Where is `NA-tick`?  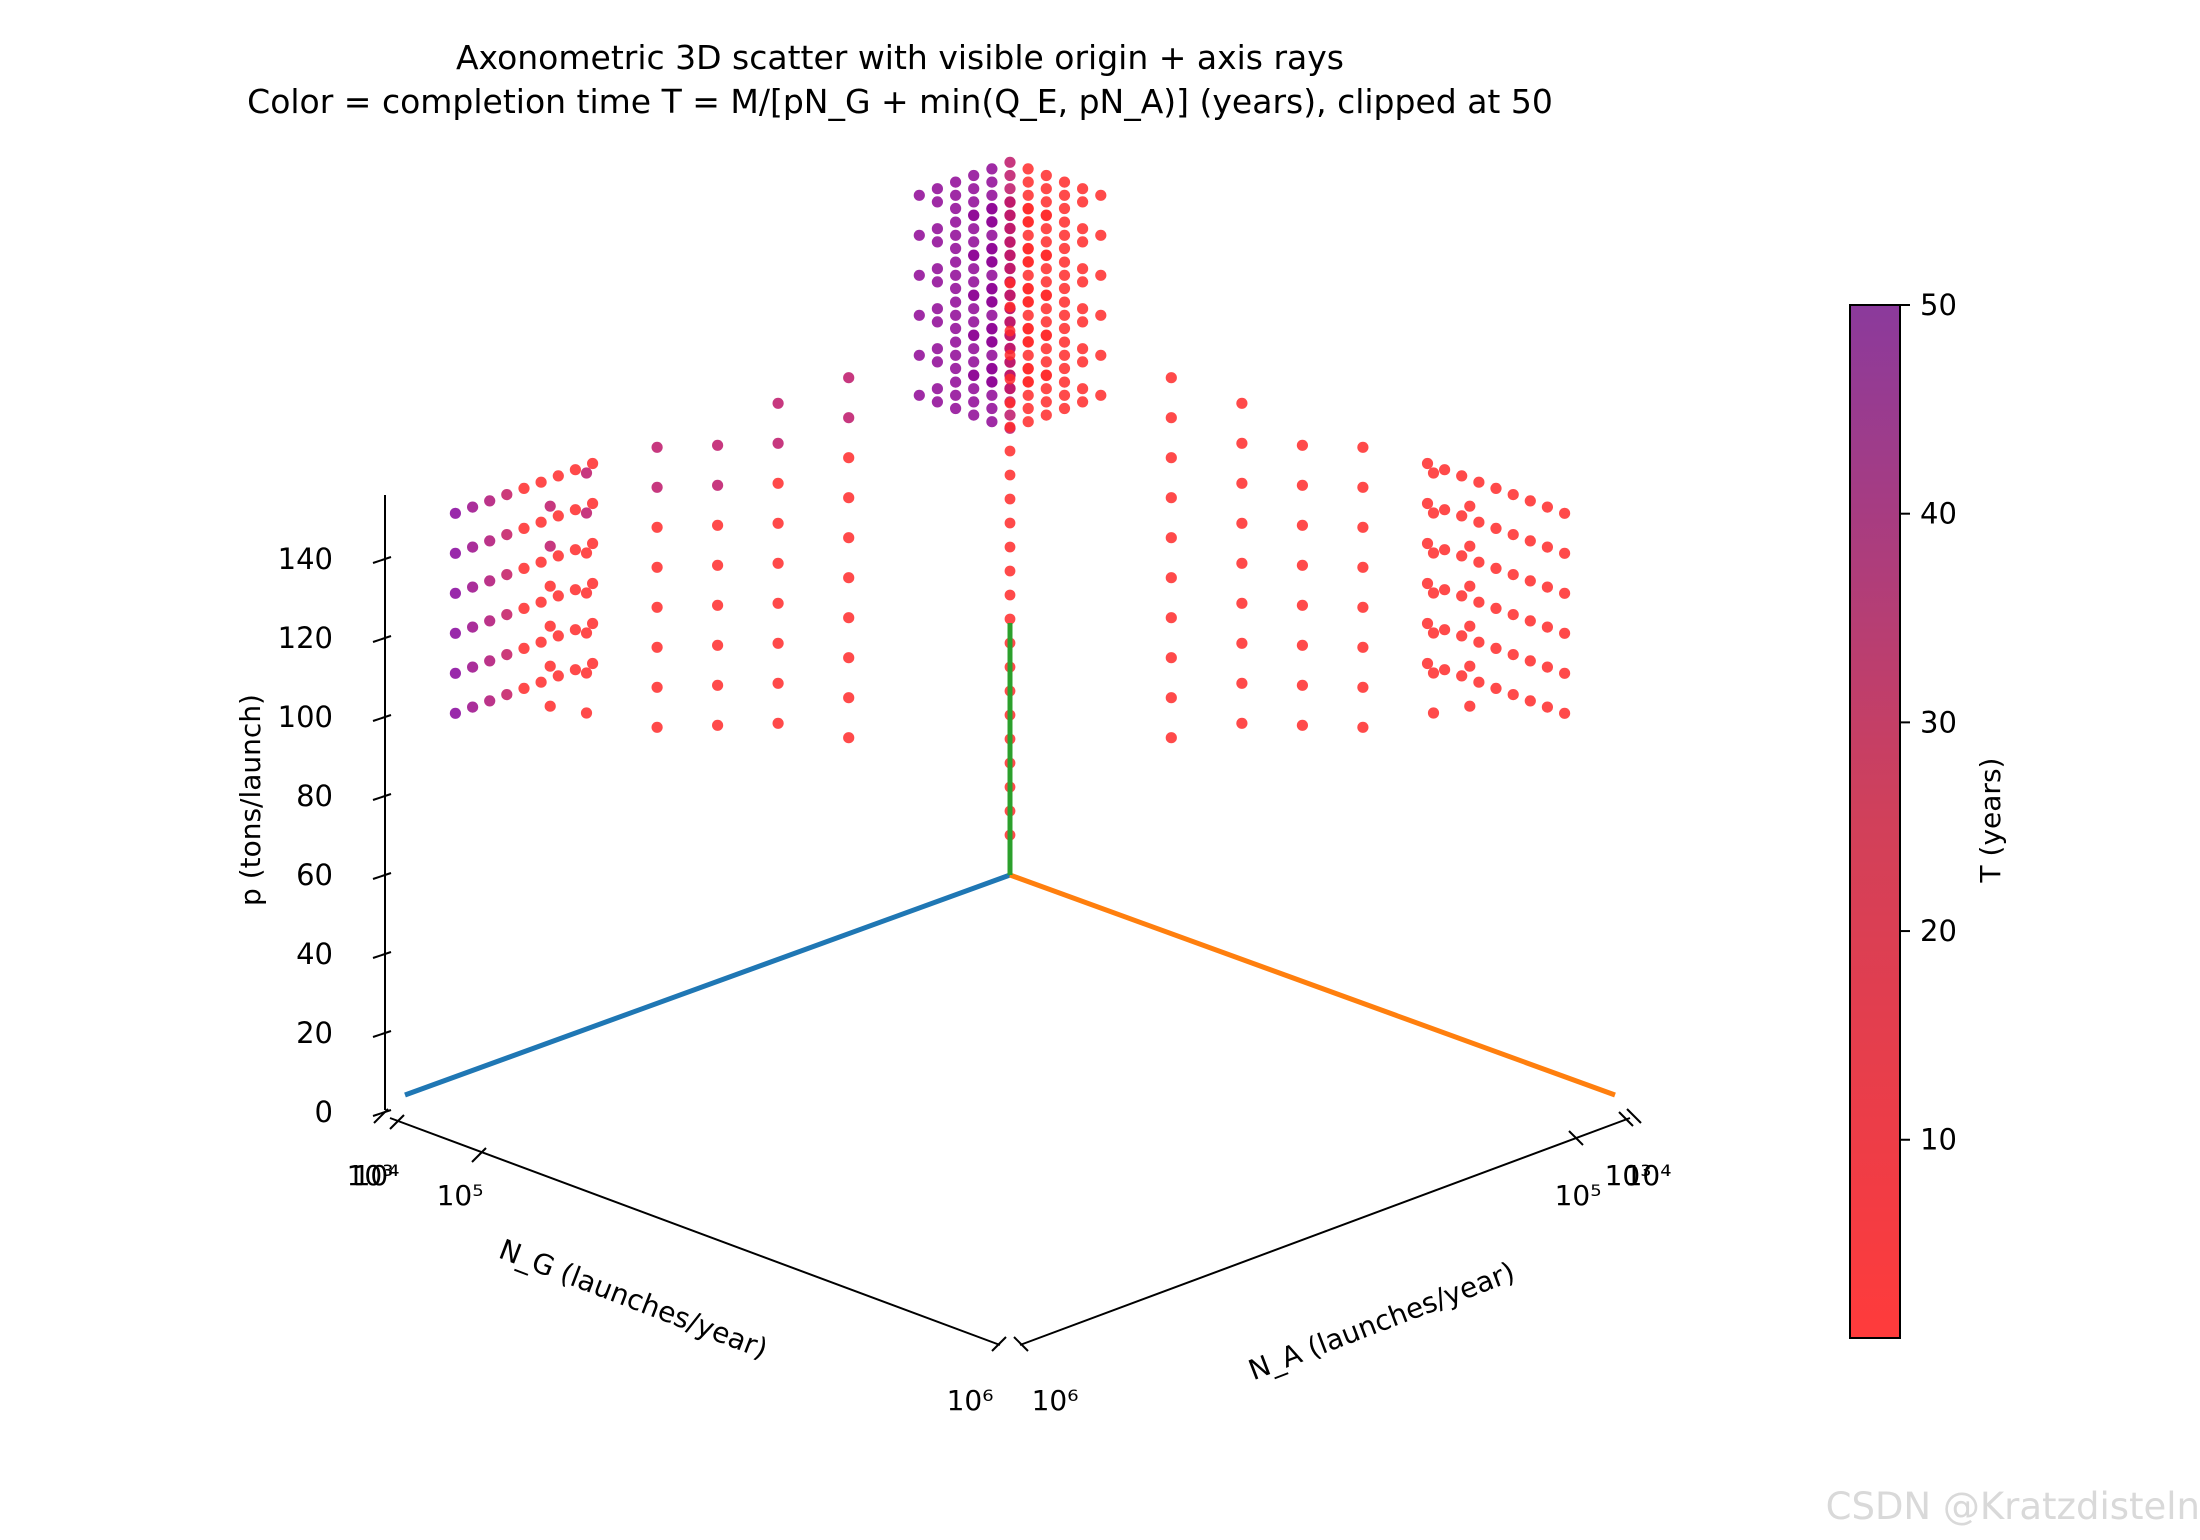 NA-tick is located at coordinates (1021, 1344).